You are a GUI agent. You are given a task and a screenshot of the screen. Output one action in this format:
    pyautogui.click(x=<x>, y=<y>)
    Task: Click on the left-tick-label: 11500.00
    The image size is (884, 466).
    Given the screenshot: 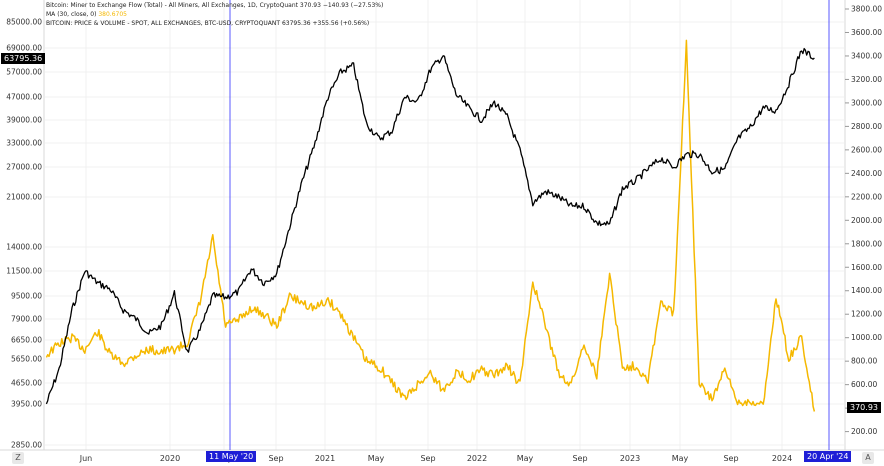 What is the action you would take?
    pyautogui.click(x=24, y=271)
    